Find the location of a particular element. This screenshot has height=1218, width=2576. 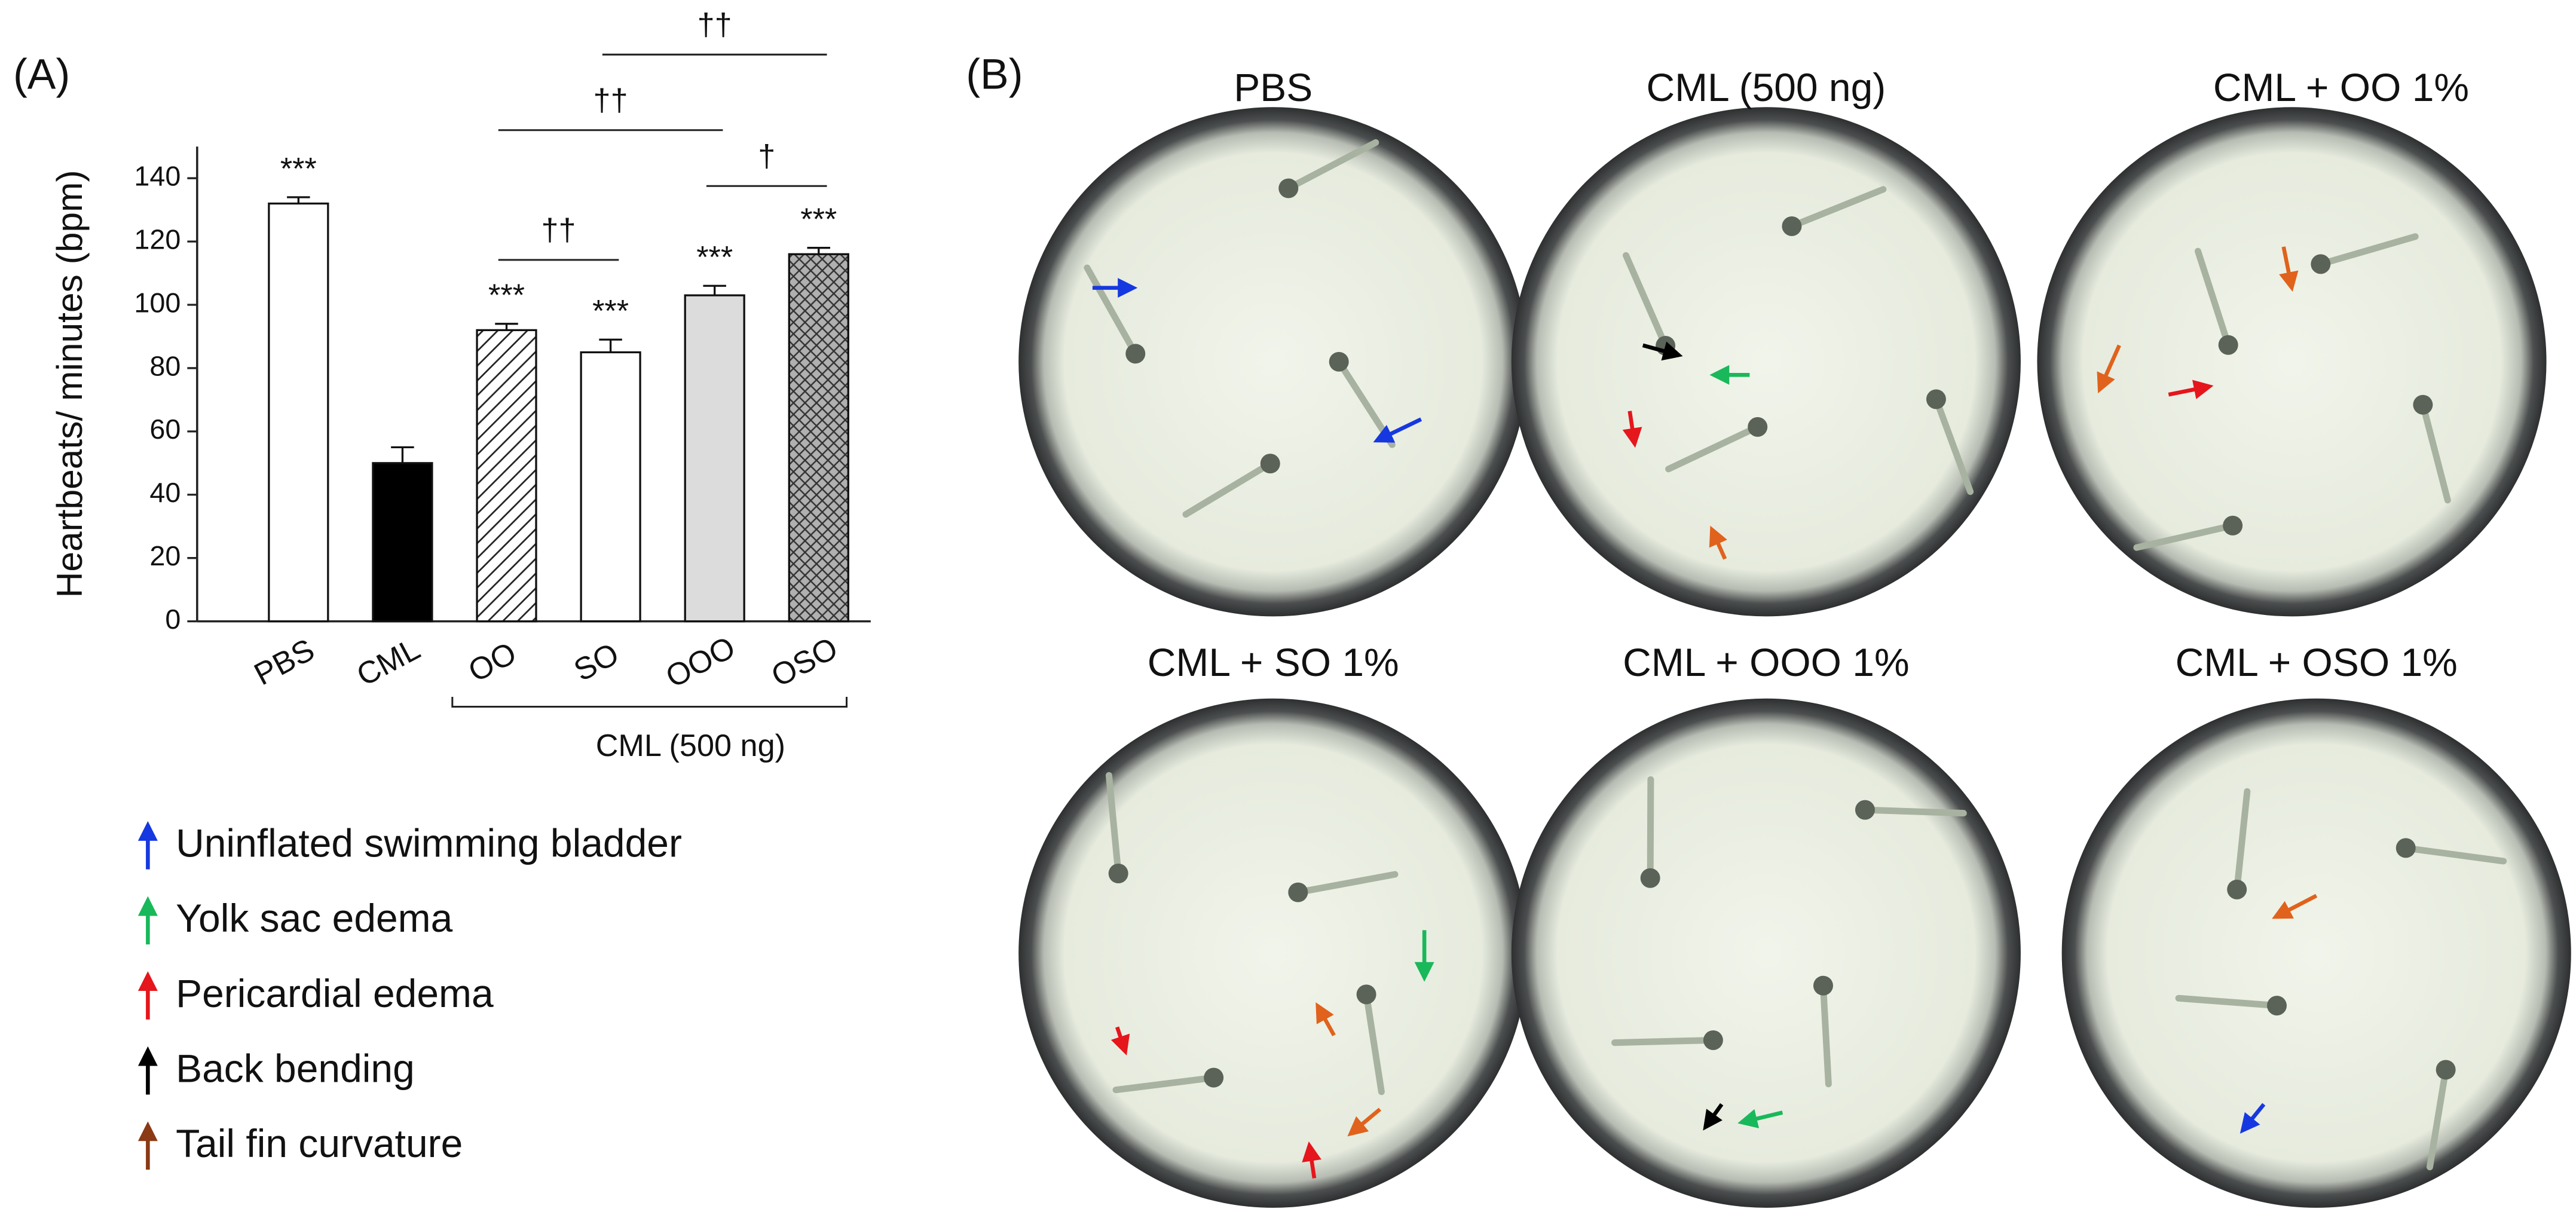

photo-title: CML + OOO 1% is located at coordinates (1766, 662).